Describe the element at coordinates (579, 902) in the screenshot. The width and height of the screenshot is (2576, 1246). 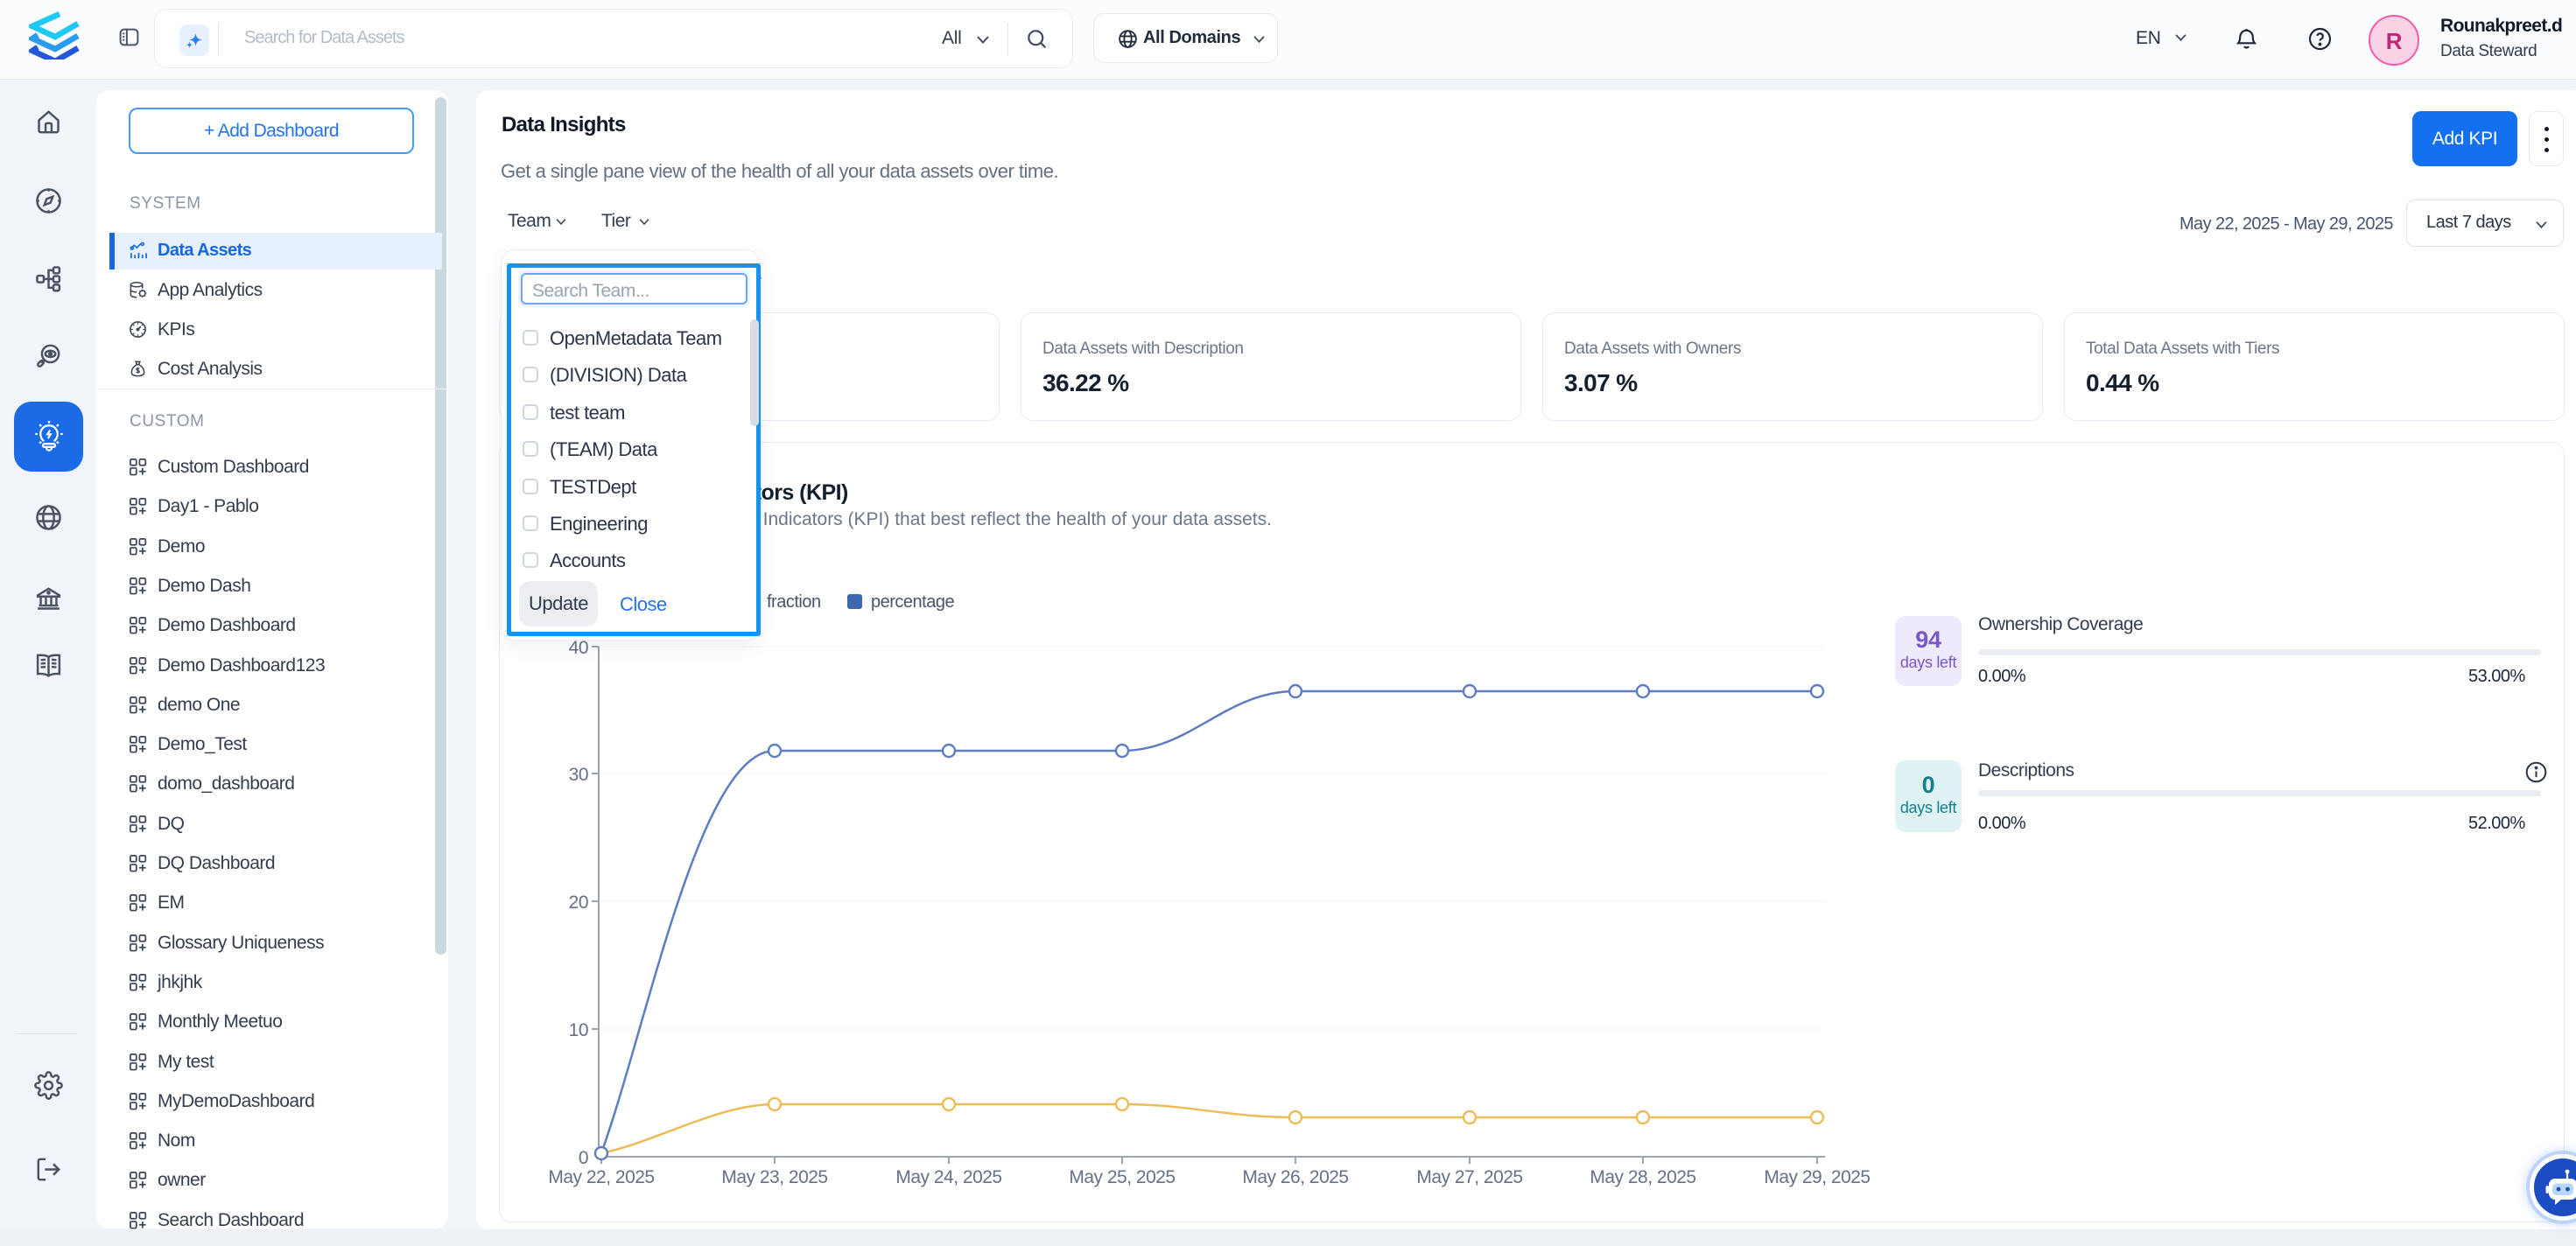
I see `svg-text: 20` at that location.